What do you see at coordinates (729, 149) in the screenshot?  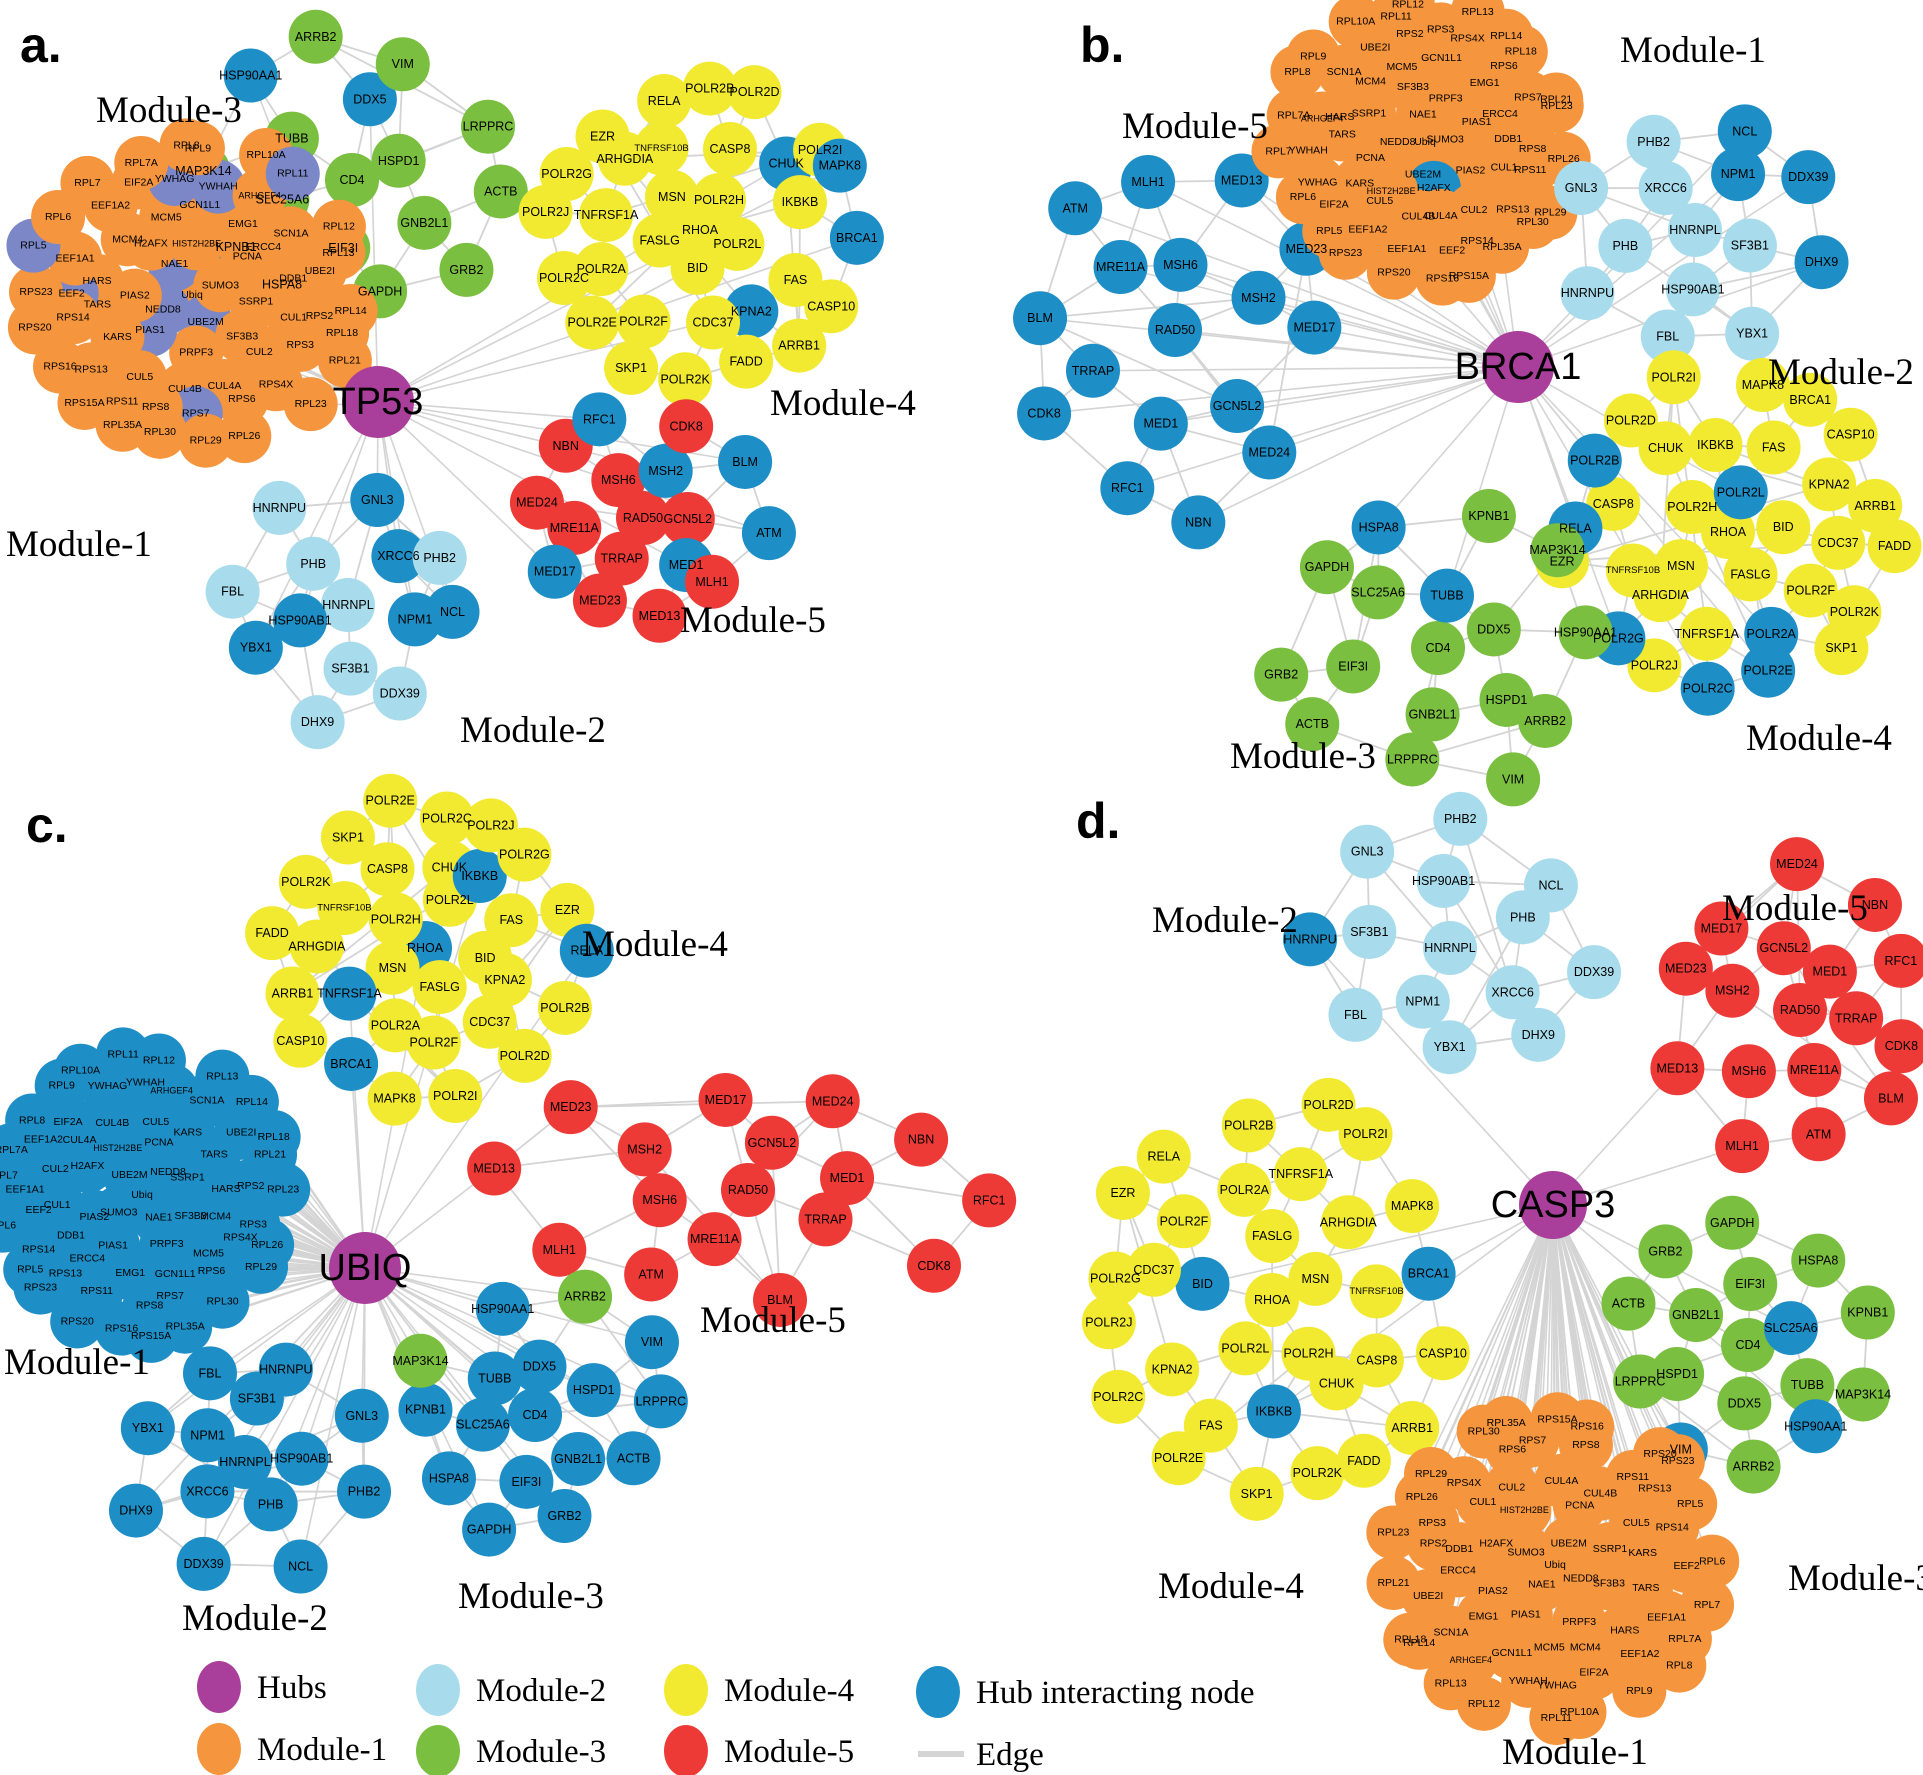 I see `node-CASP8` at bounding box center [729, 149].